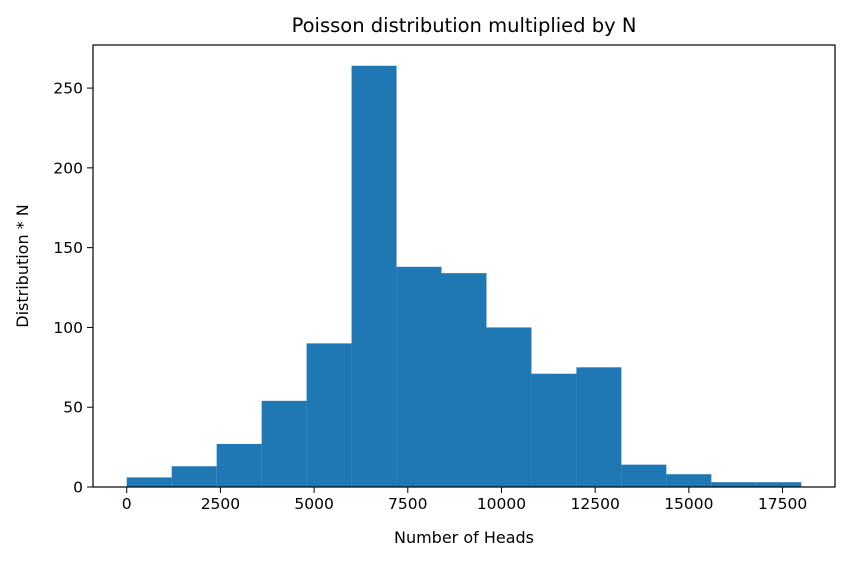  What do you see at coordinates (782, 504) in the screenshot?
I see `x-tick-label-7: 17500` at bounding box center [782, 504].